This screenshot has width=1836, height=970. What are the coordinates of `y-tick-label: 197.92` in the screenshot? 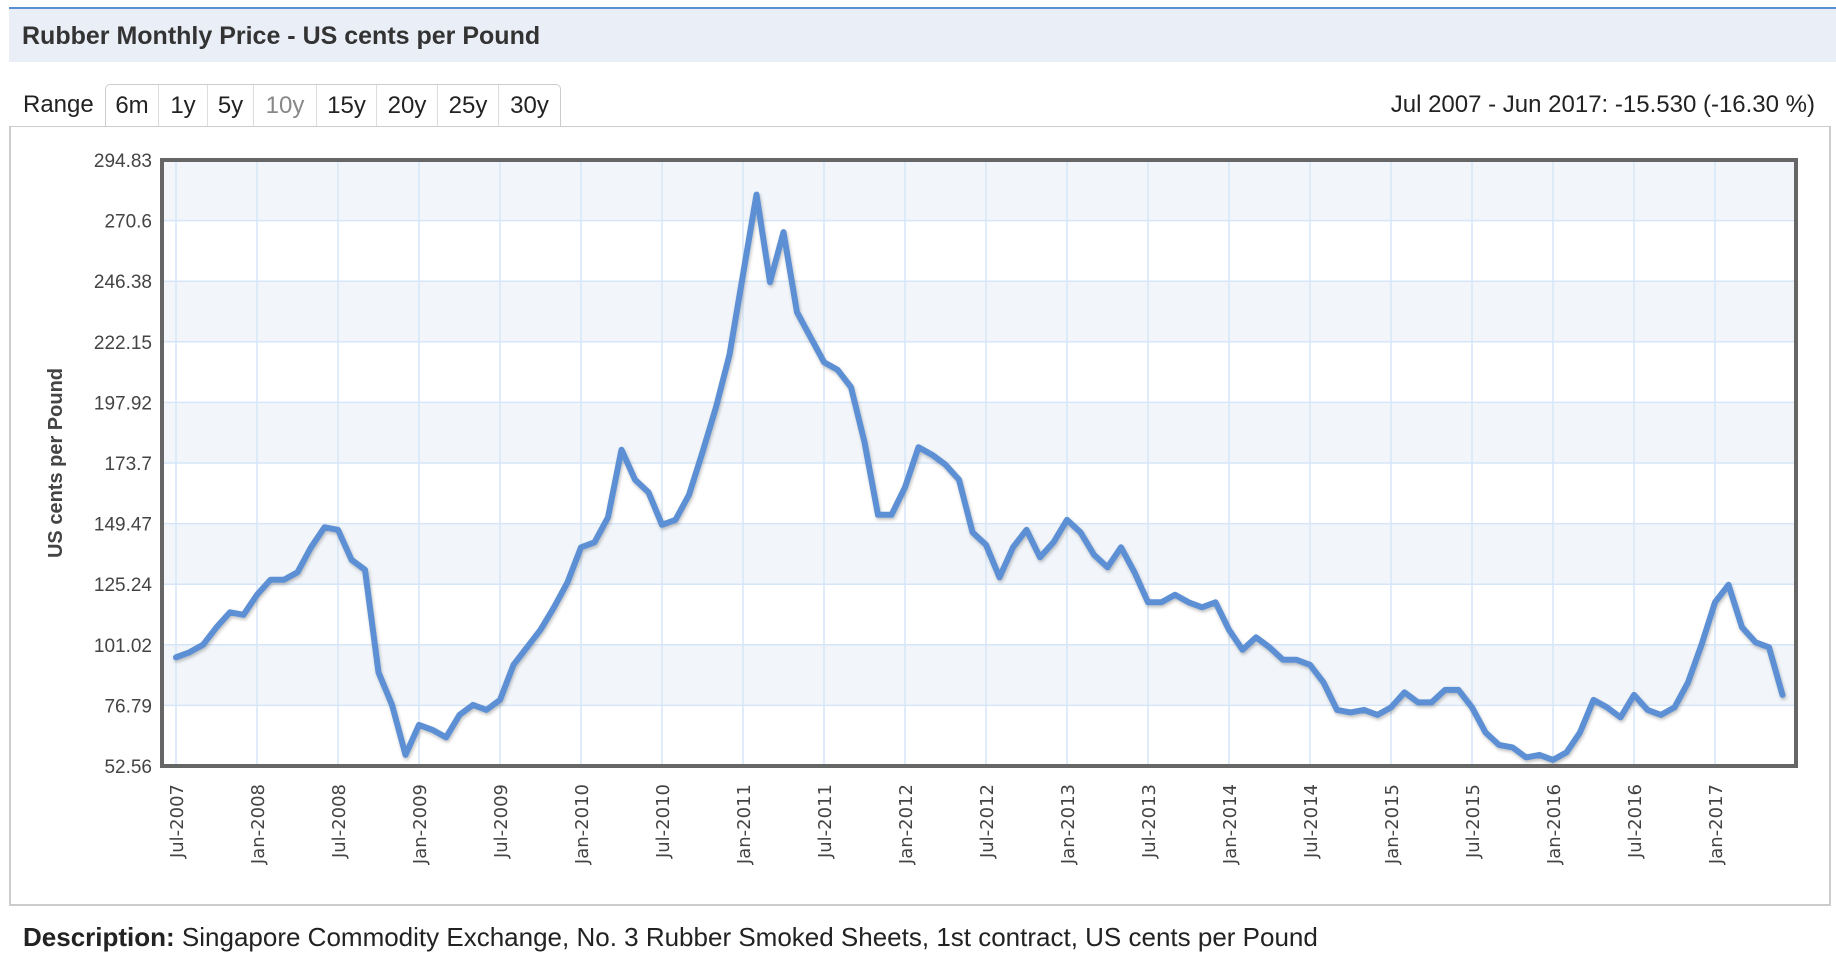 It's located at (123, 403).